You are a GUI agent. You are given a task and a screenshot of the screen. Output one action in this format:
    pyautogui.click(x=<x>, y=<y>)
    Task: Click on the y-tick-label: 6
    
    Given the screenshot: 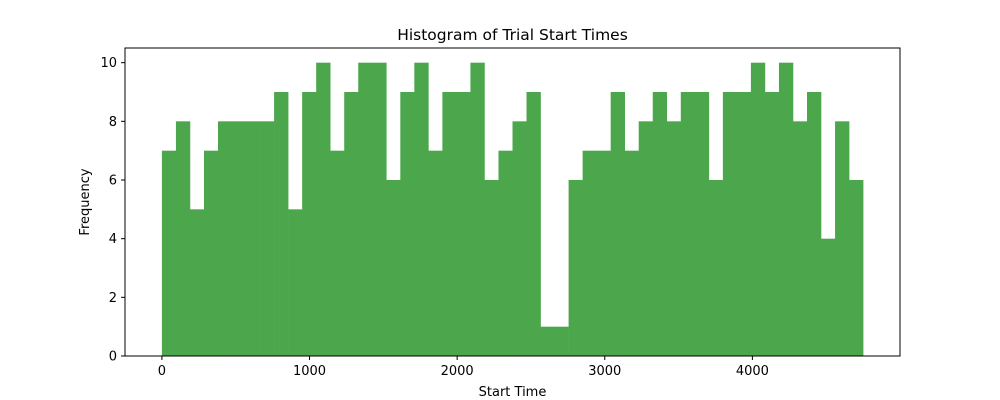 What is the action you would take?
    pyautogui.click(x=113, y=181)
    